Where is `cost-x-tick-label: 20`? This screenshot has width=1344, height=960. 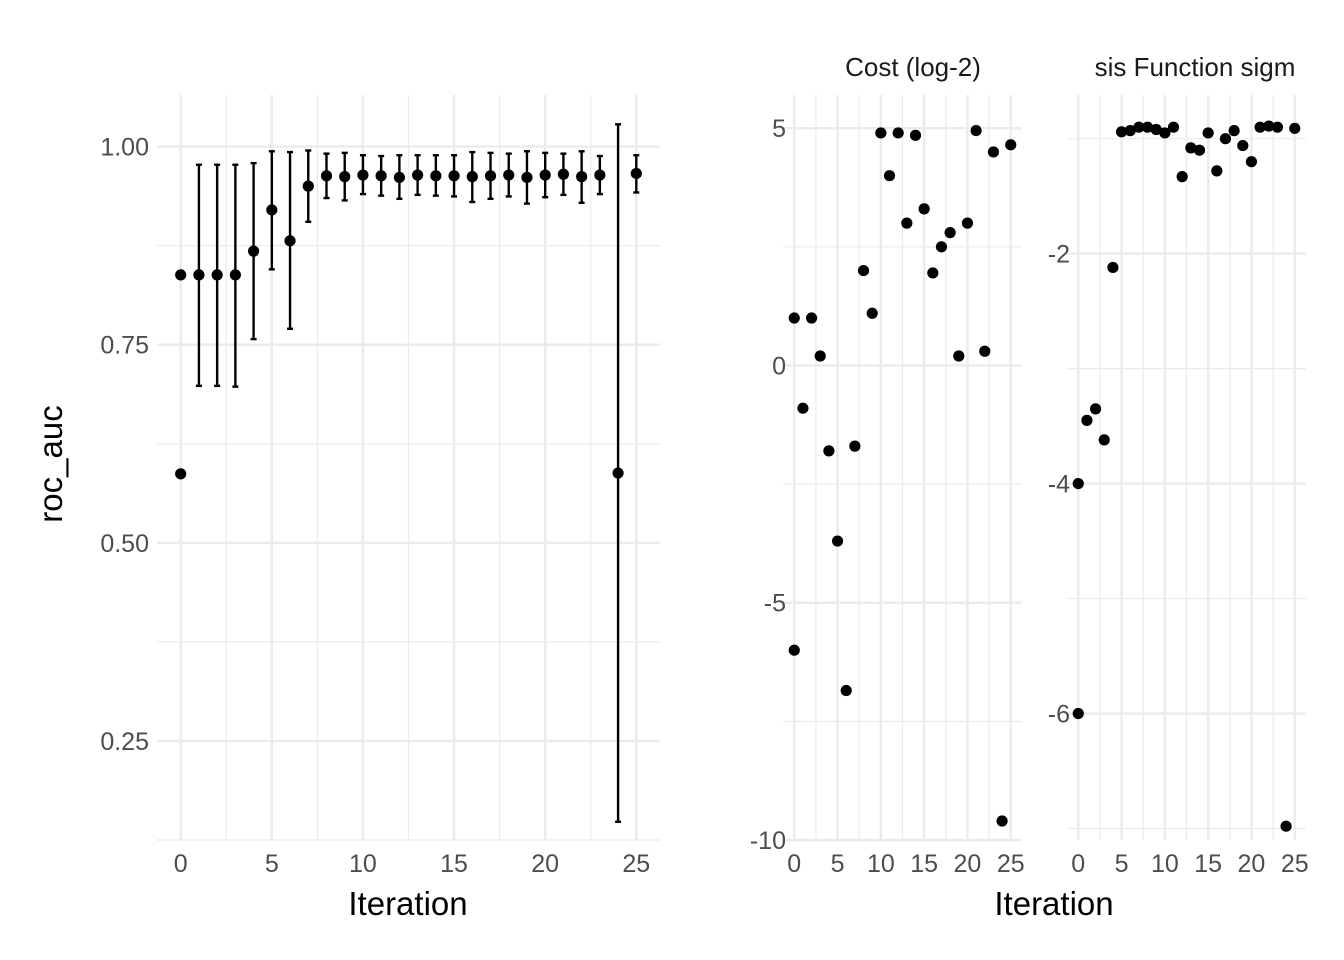
cost-x-tick-label: 20 is located at coordinates (968, 864).